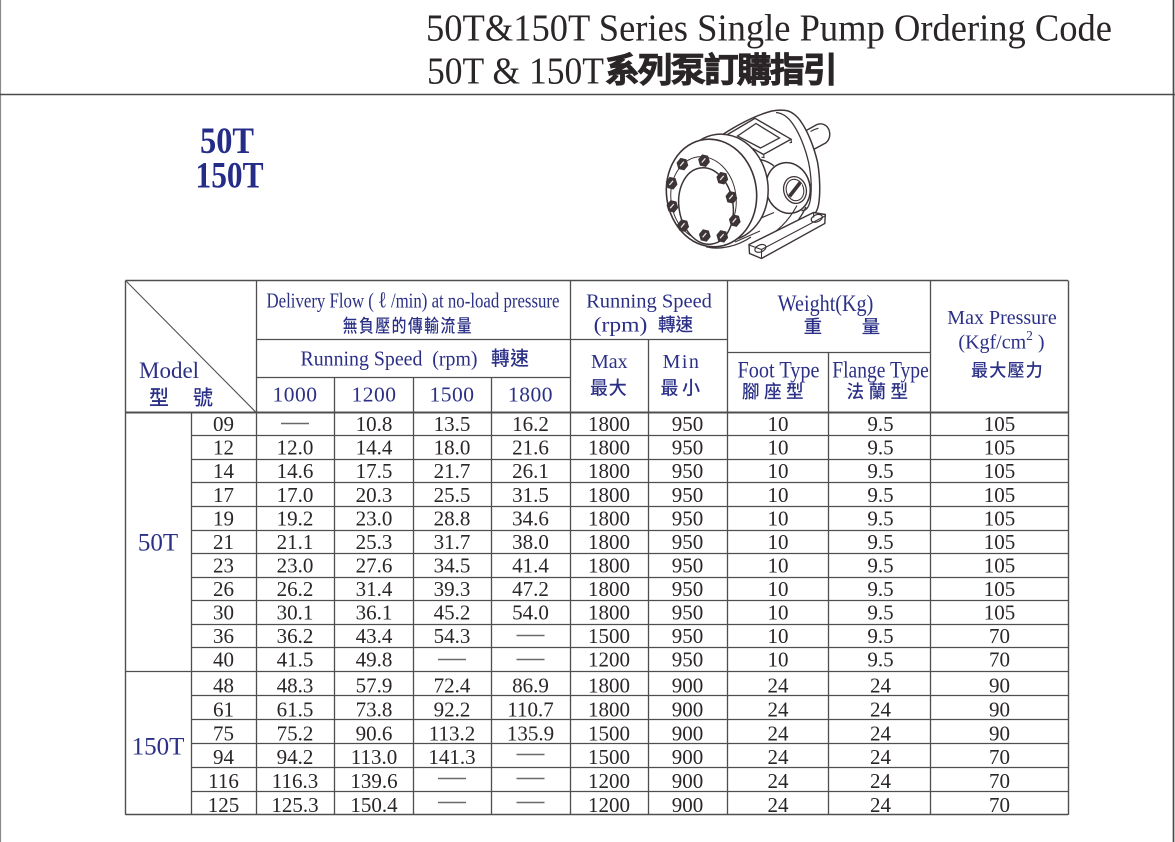 The width and height of the screenshot is (1175, 842). Describe the element at coordinates (223, 613) in the screenshot. I see `svg-text: 30` at that location.